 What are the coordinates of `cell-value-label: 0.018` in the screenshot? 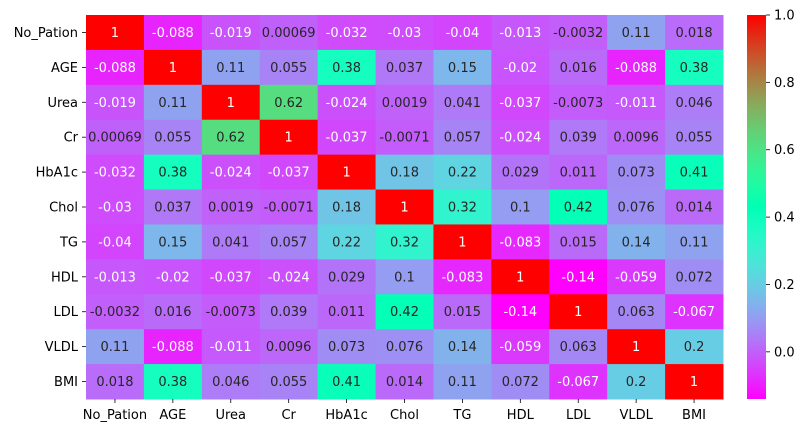 It's located at (114, 382).